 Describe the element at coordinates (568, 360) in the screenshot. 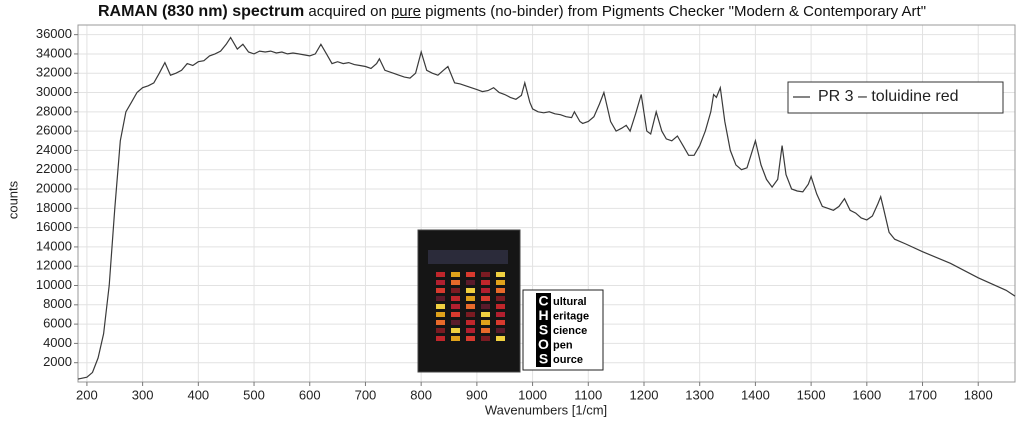

I see `logo-word: ource` at that location.